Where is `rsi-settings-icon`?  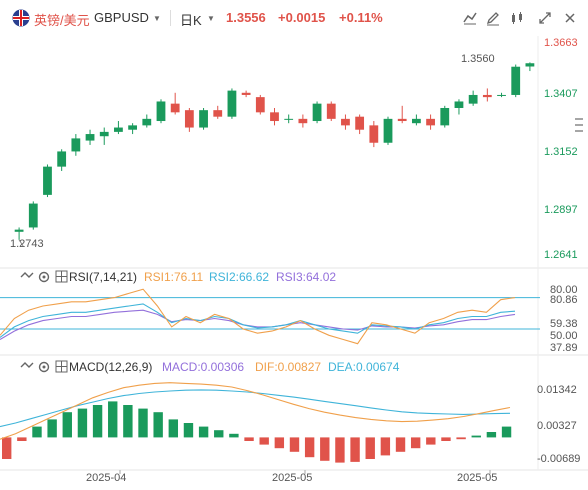 rsi-settings-icon is located at coordinates (44, 277).